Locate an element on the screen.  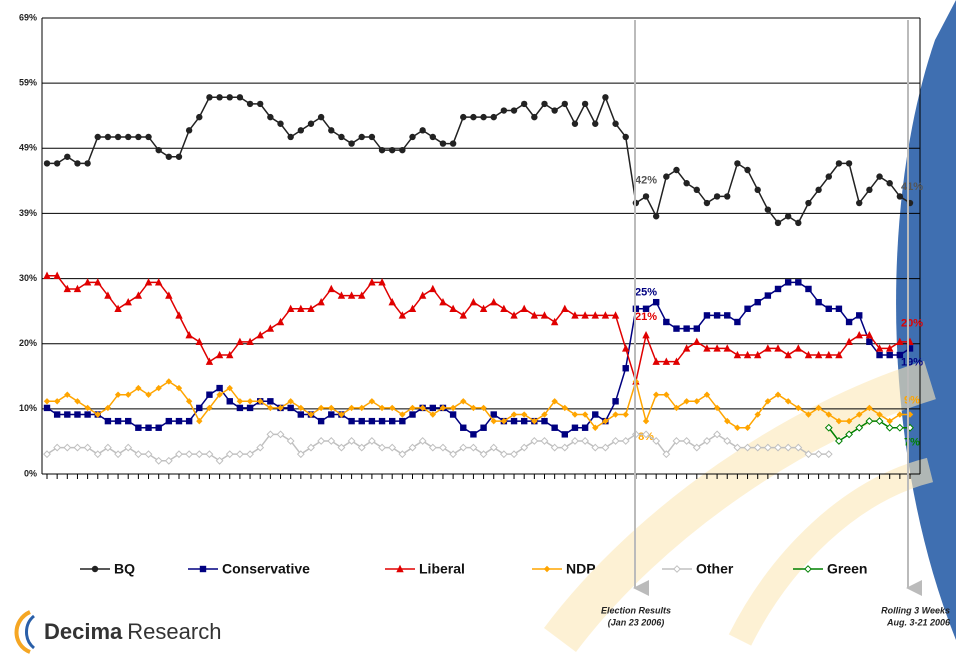
series-line is located at coordinates (478, 403).